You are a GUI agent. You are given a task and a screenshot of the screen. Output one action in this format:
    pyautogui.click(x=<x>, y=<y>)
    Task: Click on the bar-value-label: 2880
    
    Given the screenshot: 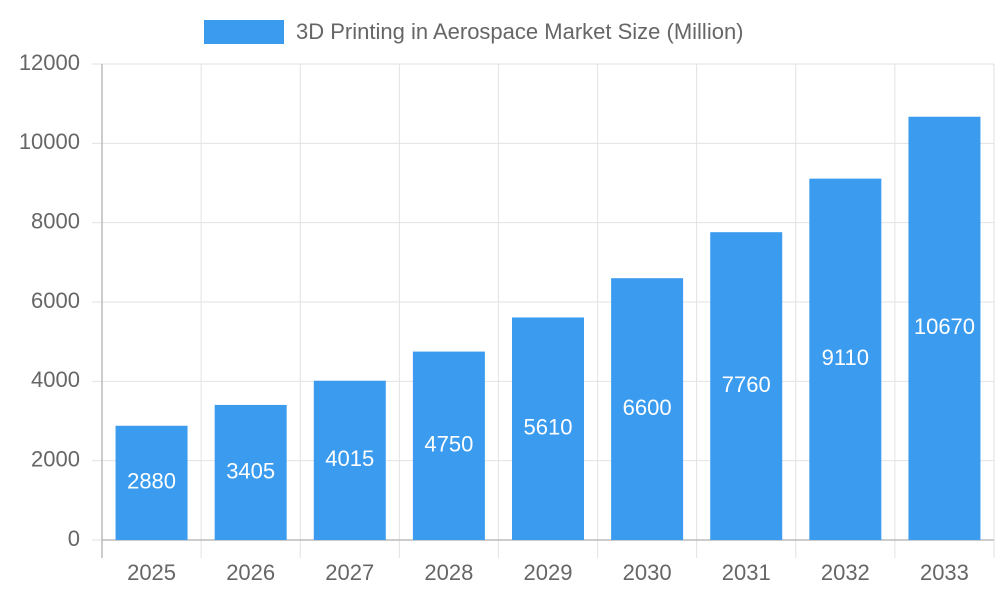 What is the action you would take?
    pyautogui.click(x=151, y=481)
    